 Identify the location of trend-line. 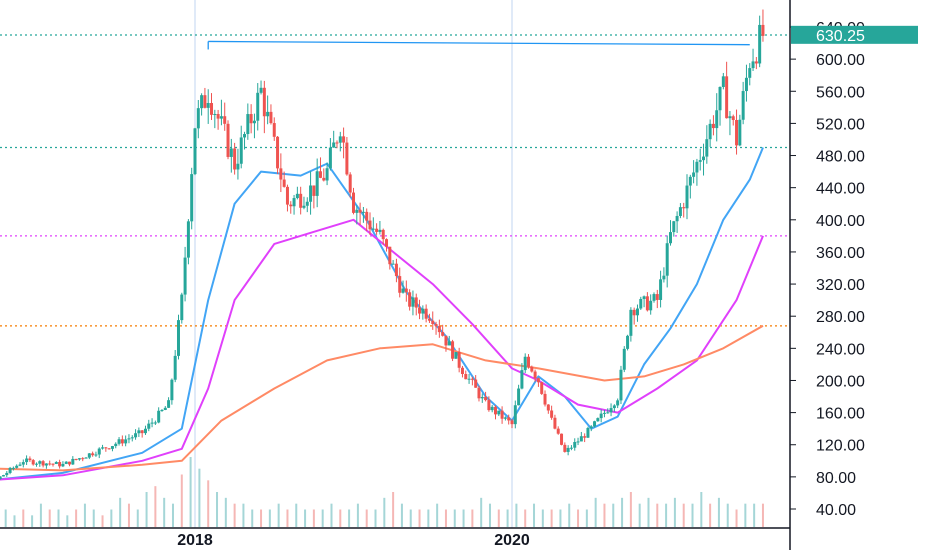
(479, 43).